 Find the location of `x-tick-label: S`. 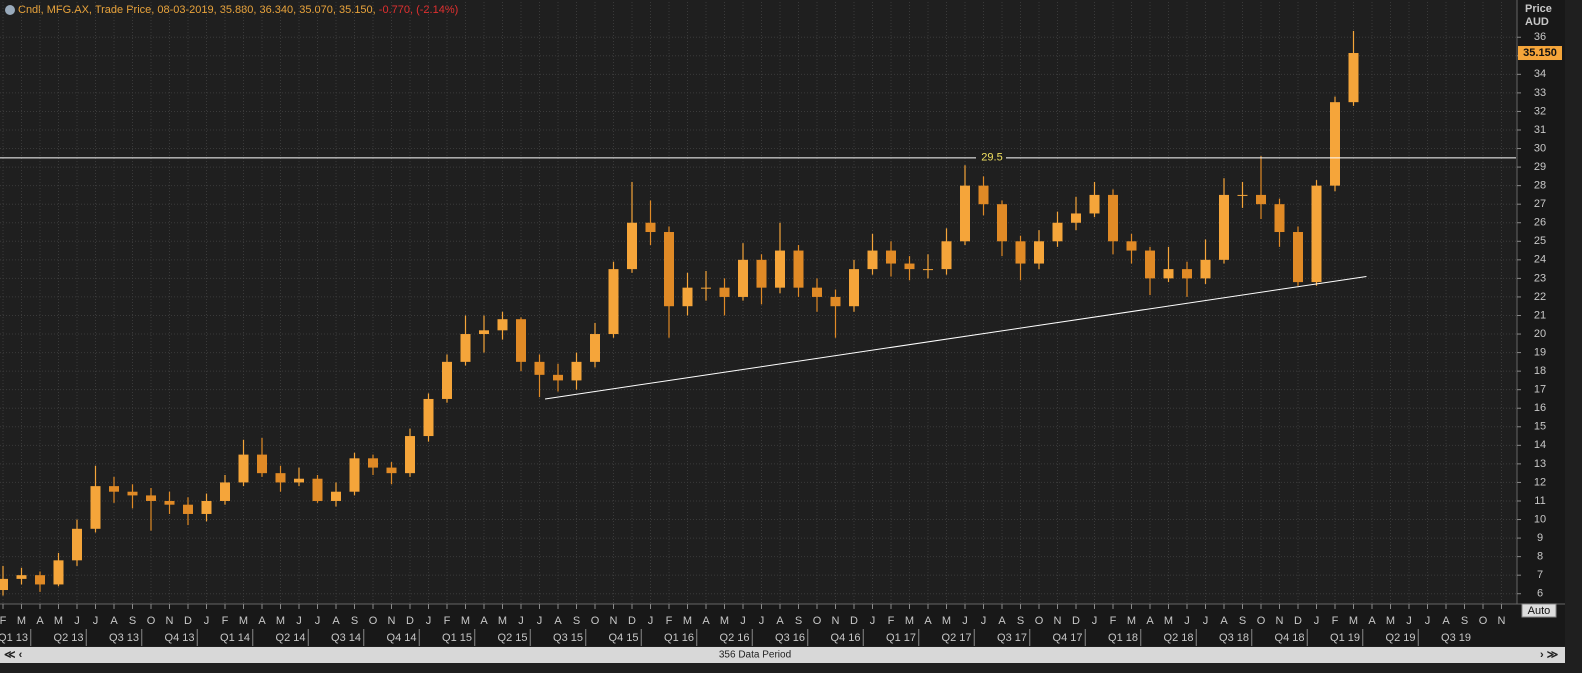

x-tick-label: S is located at coordinates (576, 621).